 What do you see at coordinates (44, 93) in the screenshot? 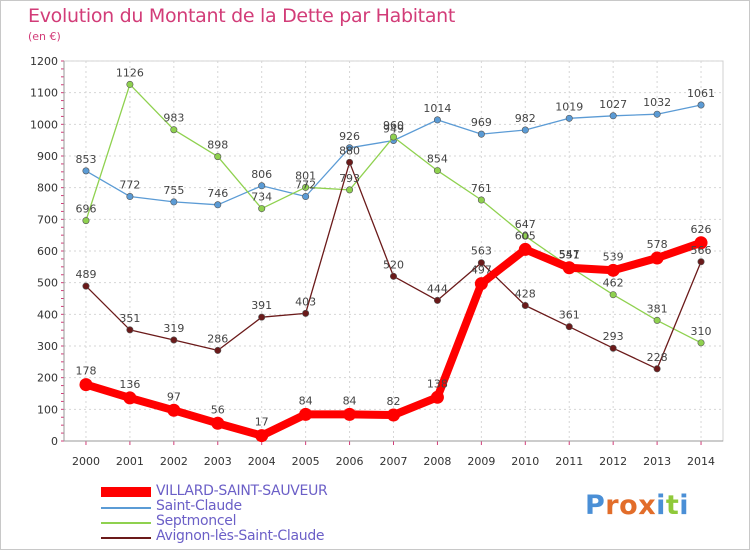
I see `y-tick-label: 1100` at bounding box center [44, 93].